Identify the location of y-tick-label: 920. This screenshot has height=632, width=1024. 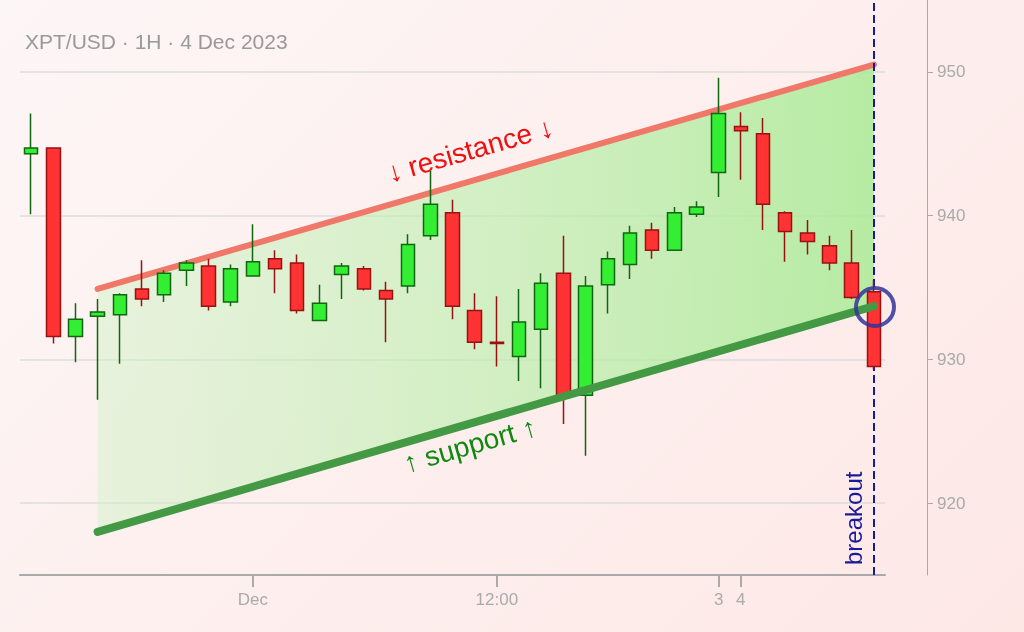
(951, 503).